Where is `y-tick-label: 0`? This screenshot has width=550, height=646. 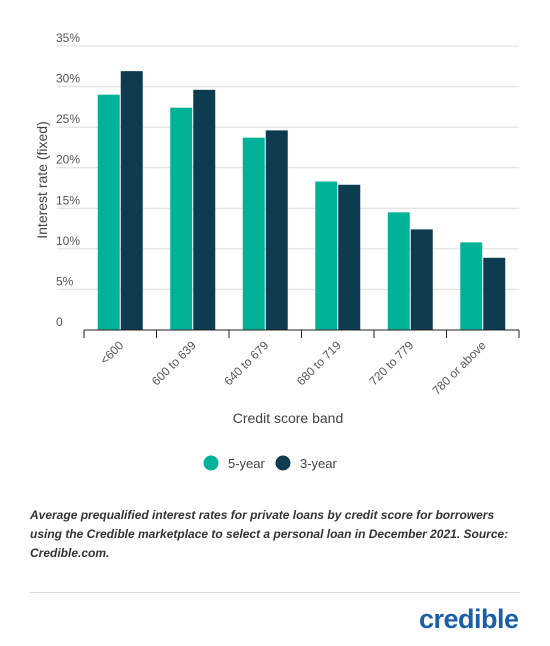
y-tick-label: 0 is located at coordinates (59, 322).